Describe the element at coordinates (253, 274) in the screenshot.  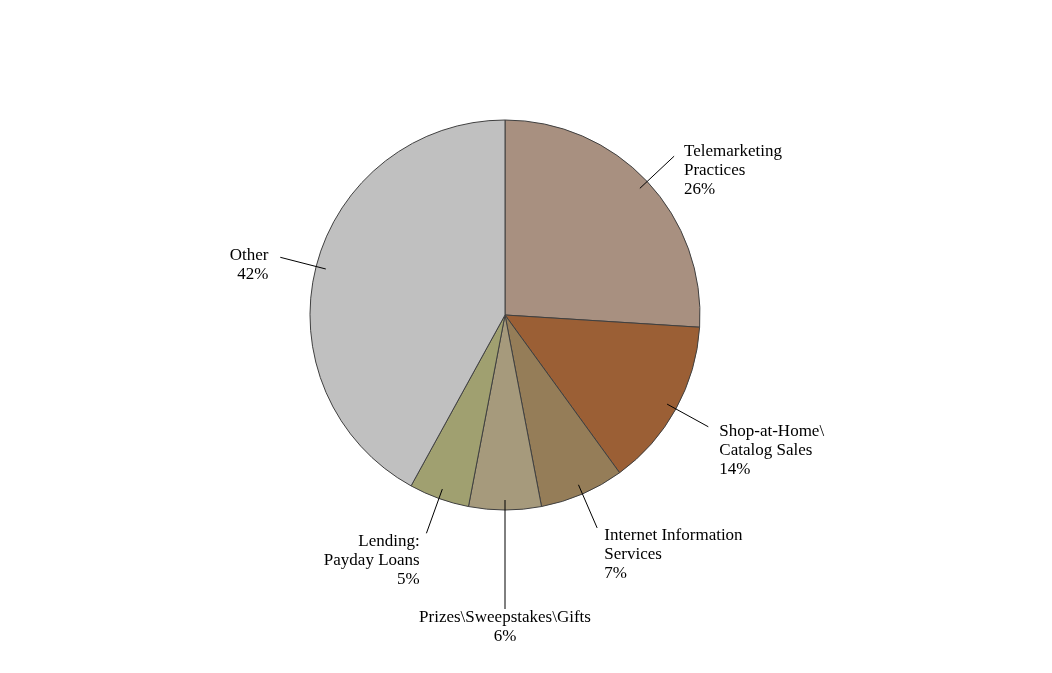
I see `data-label: 42%` at that location.